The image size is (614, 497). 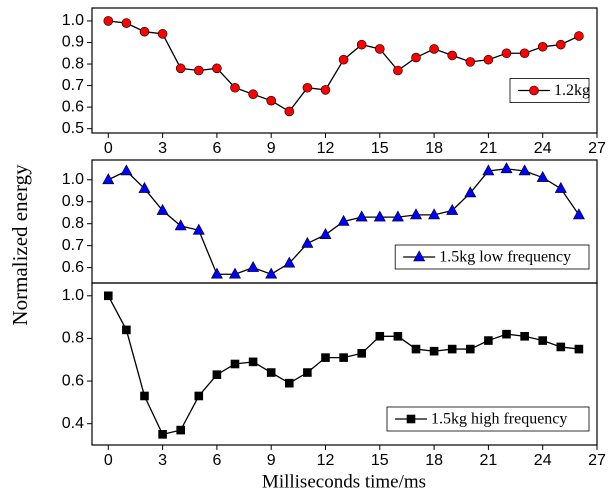 What do you see at coordinates (499, 419) in the screenshot?
I see `legend-label: 1.5kg high frequency` at bounding box center [499, 419].